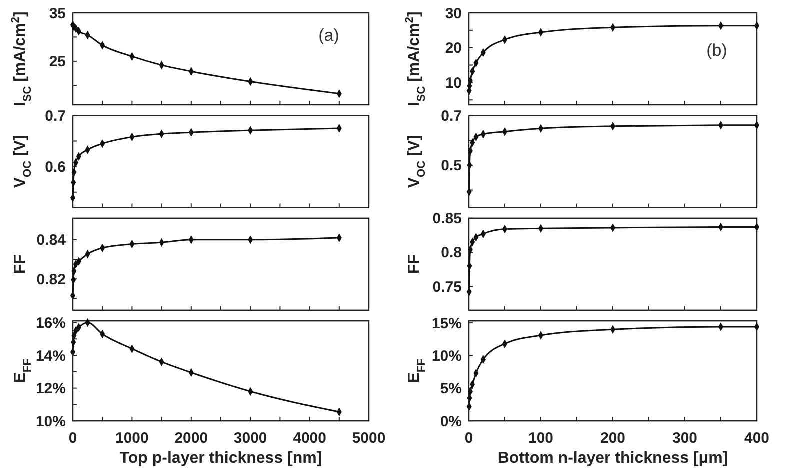  What do you see at coordinates (57, 13) in the screenshot?
I see `y-tick-label: 35` at bounding box center [57, 13].